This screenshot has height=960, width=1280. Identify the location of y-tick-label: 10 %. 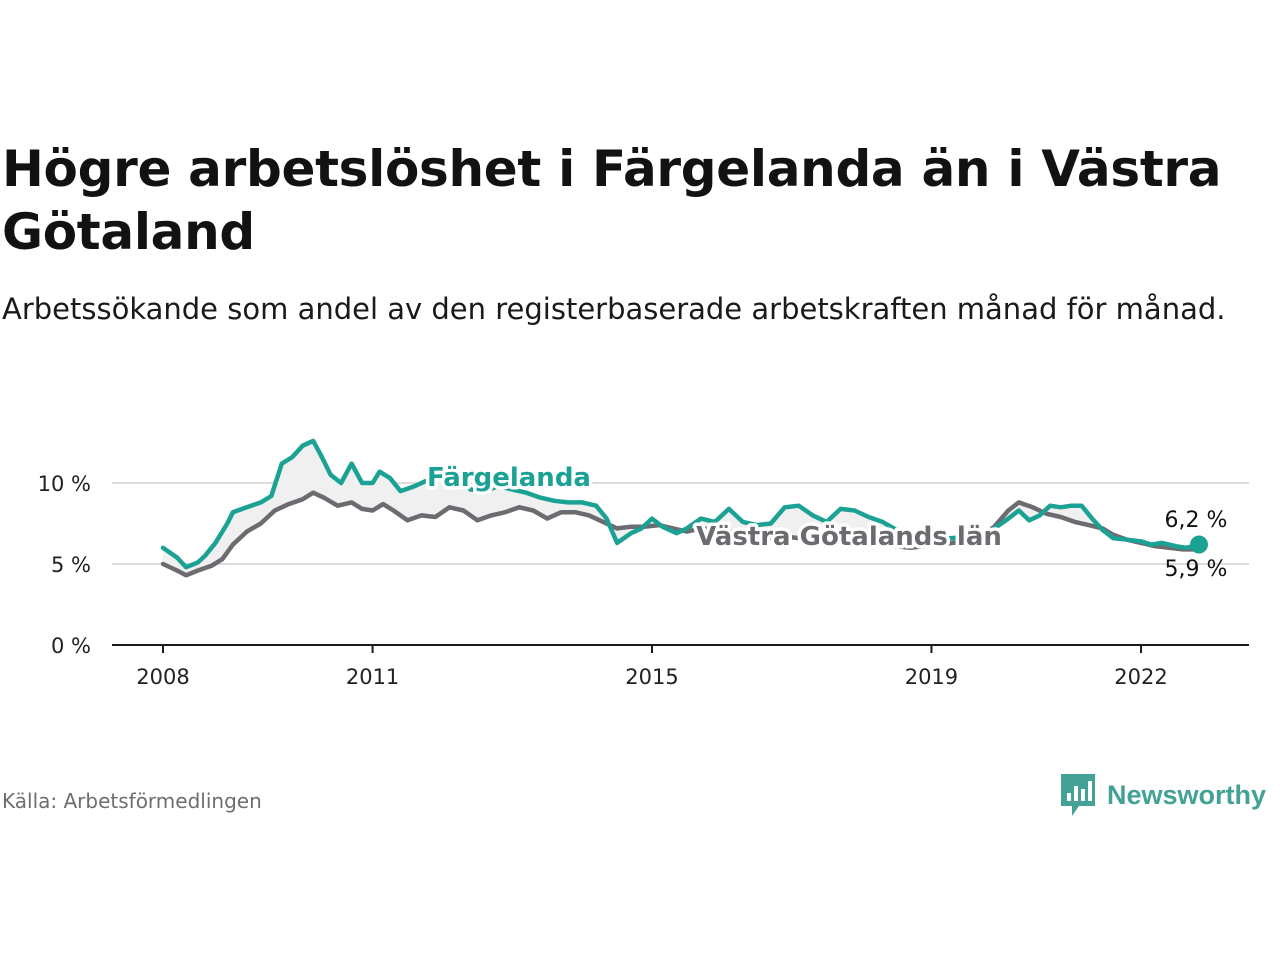
(64, 484).